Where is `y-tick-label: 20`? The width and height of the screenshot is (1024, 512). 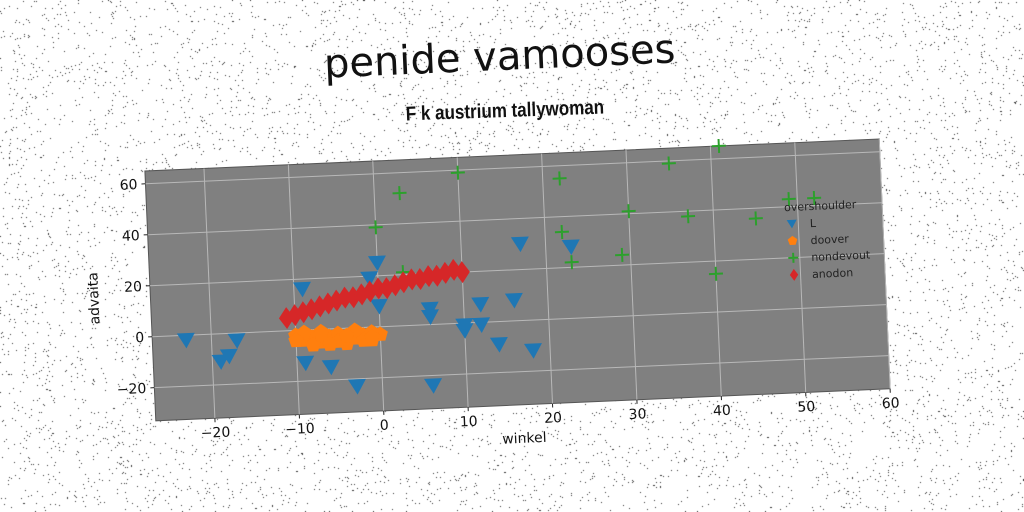 y-tick-label: 20 is located at coordinates (133, 287).